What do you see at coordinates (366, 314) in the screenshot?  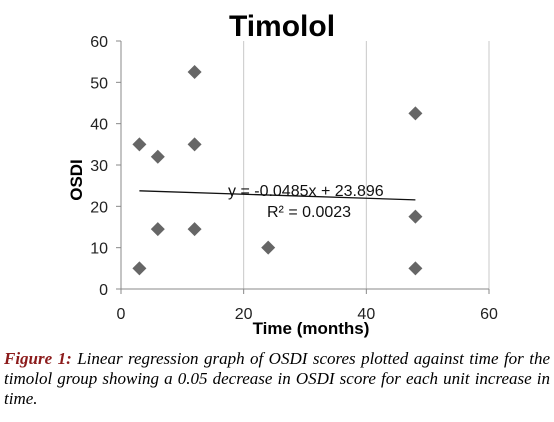 I see `x-tick-label: 40` at bounding box center [366, 314].